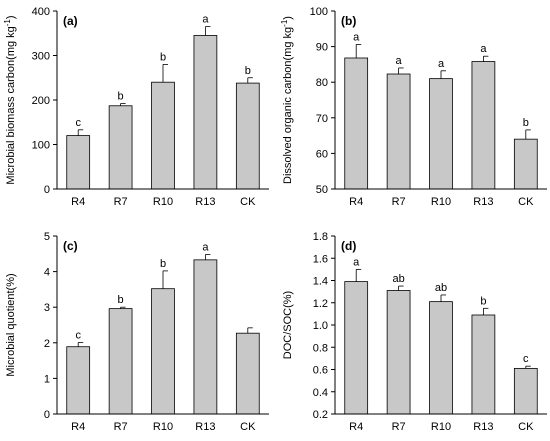 The height and width of the screenshot is (441, 550). What do you see at coordinates (41, 101) in the screenshot?
I see `y-tick-label: 200` at bounding box center [41, 101].